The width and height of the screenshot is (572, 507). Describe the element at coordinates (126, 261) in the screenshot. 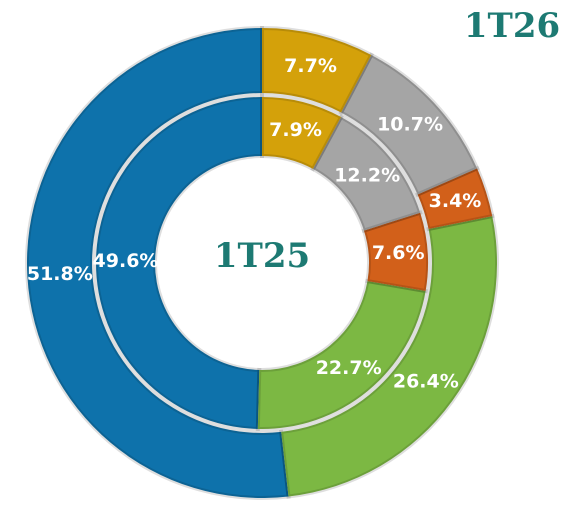

I see `value-label: 49.6%` at that location.